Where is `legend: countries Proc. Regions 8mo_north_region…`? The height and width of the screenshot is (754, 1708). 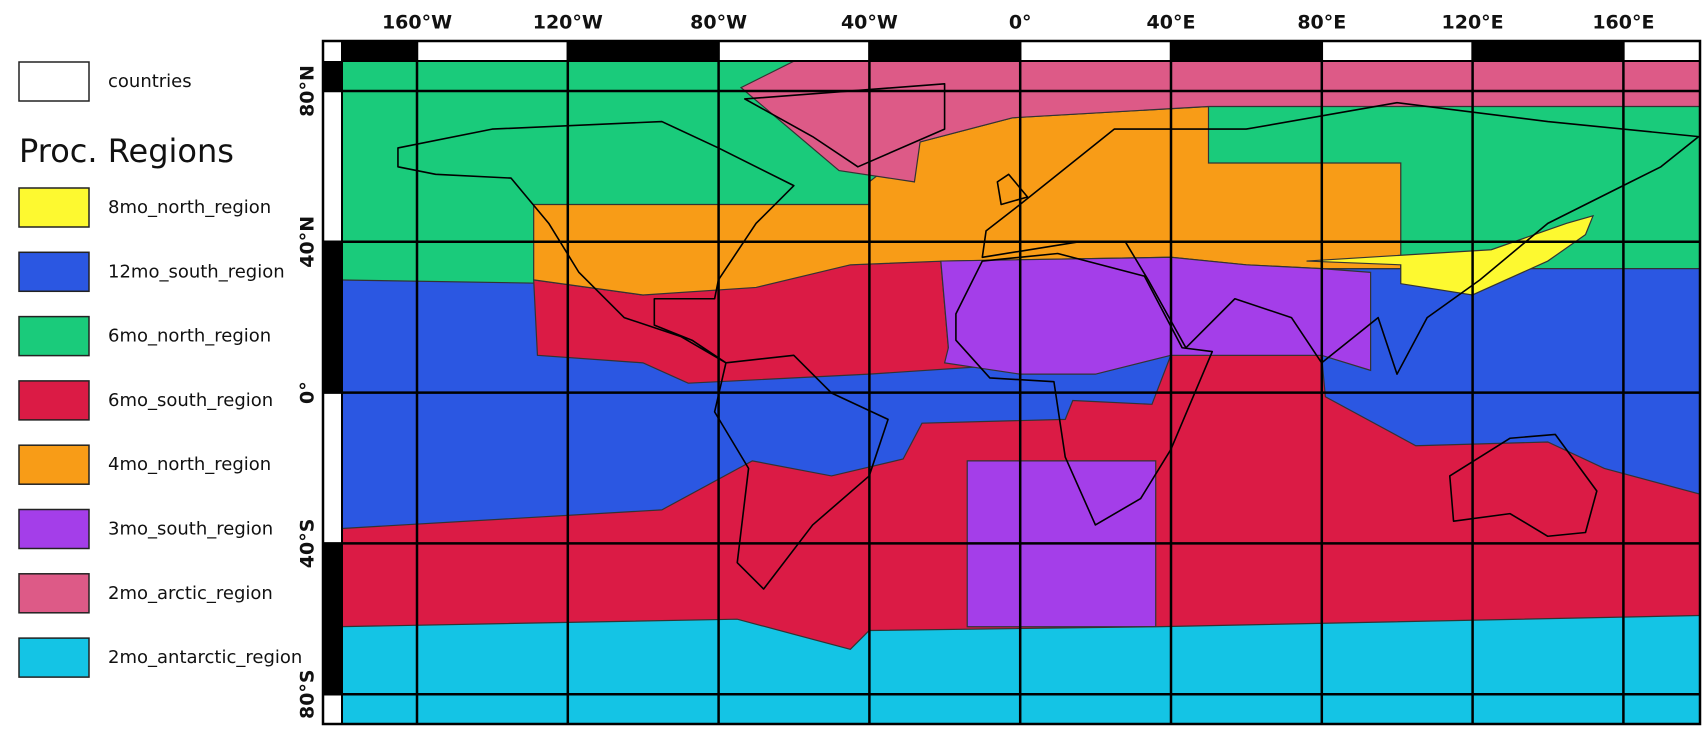
legend: countries Proc. Regions 8mo_north_region… is located at coordinates (160, 369).